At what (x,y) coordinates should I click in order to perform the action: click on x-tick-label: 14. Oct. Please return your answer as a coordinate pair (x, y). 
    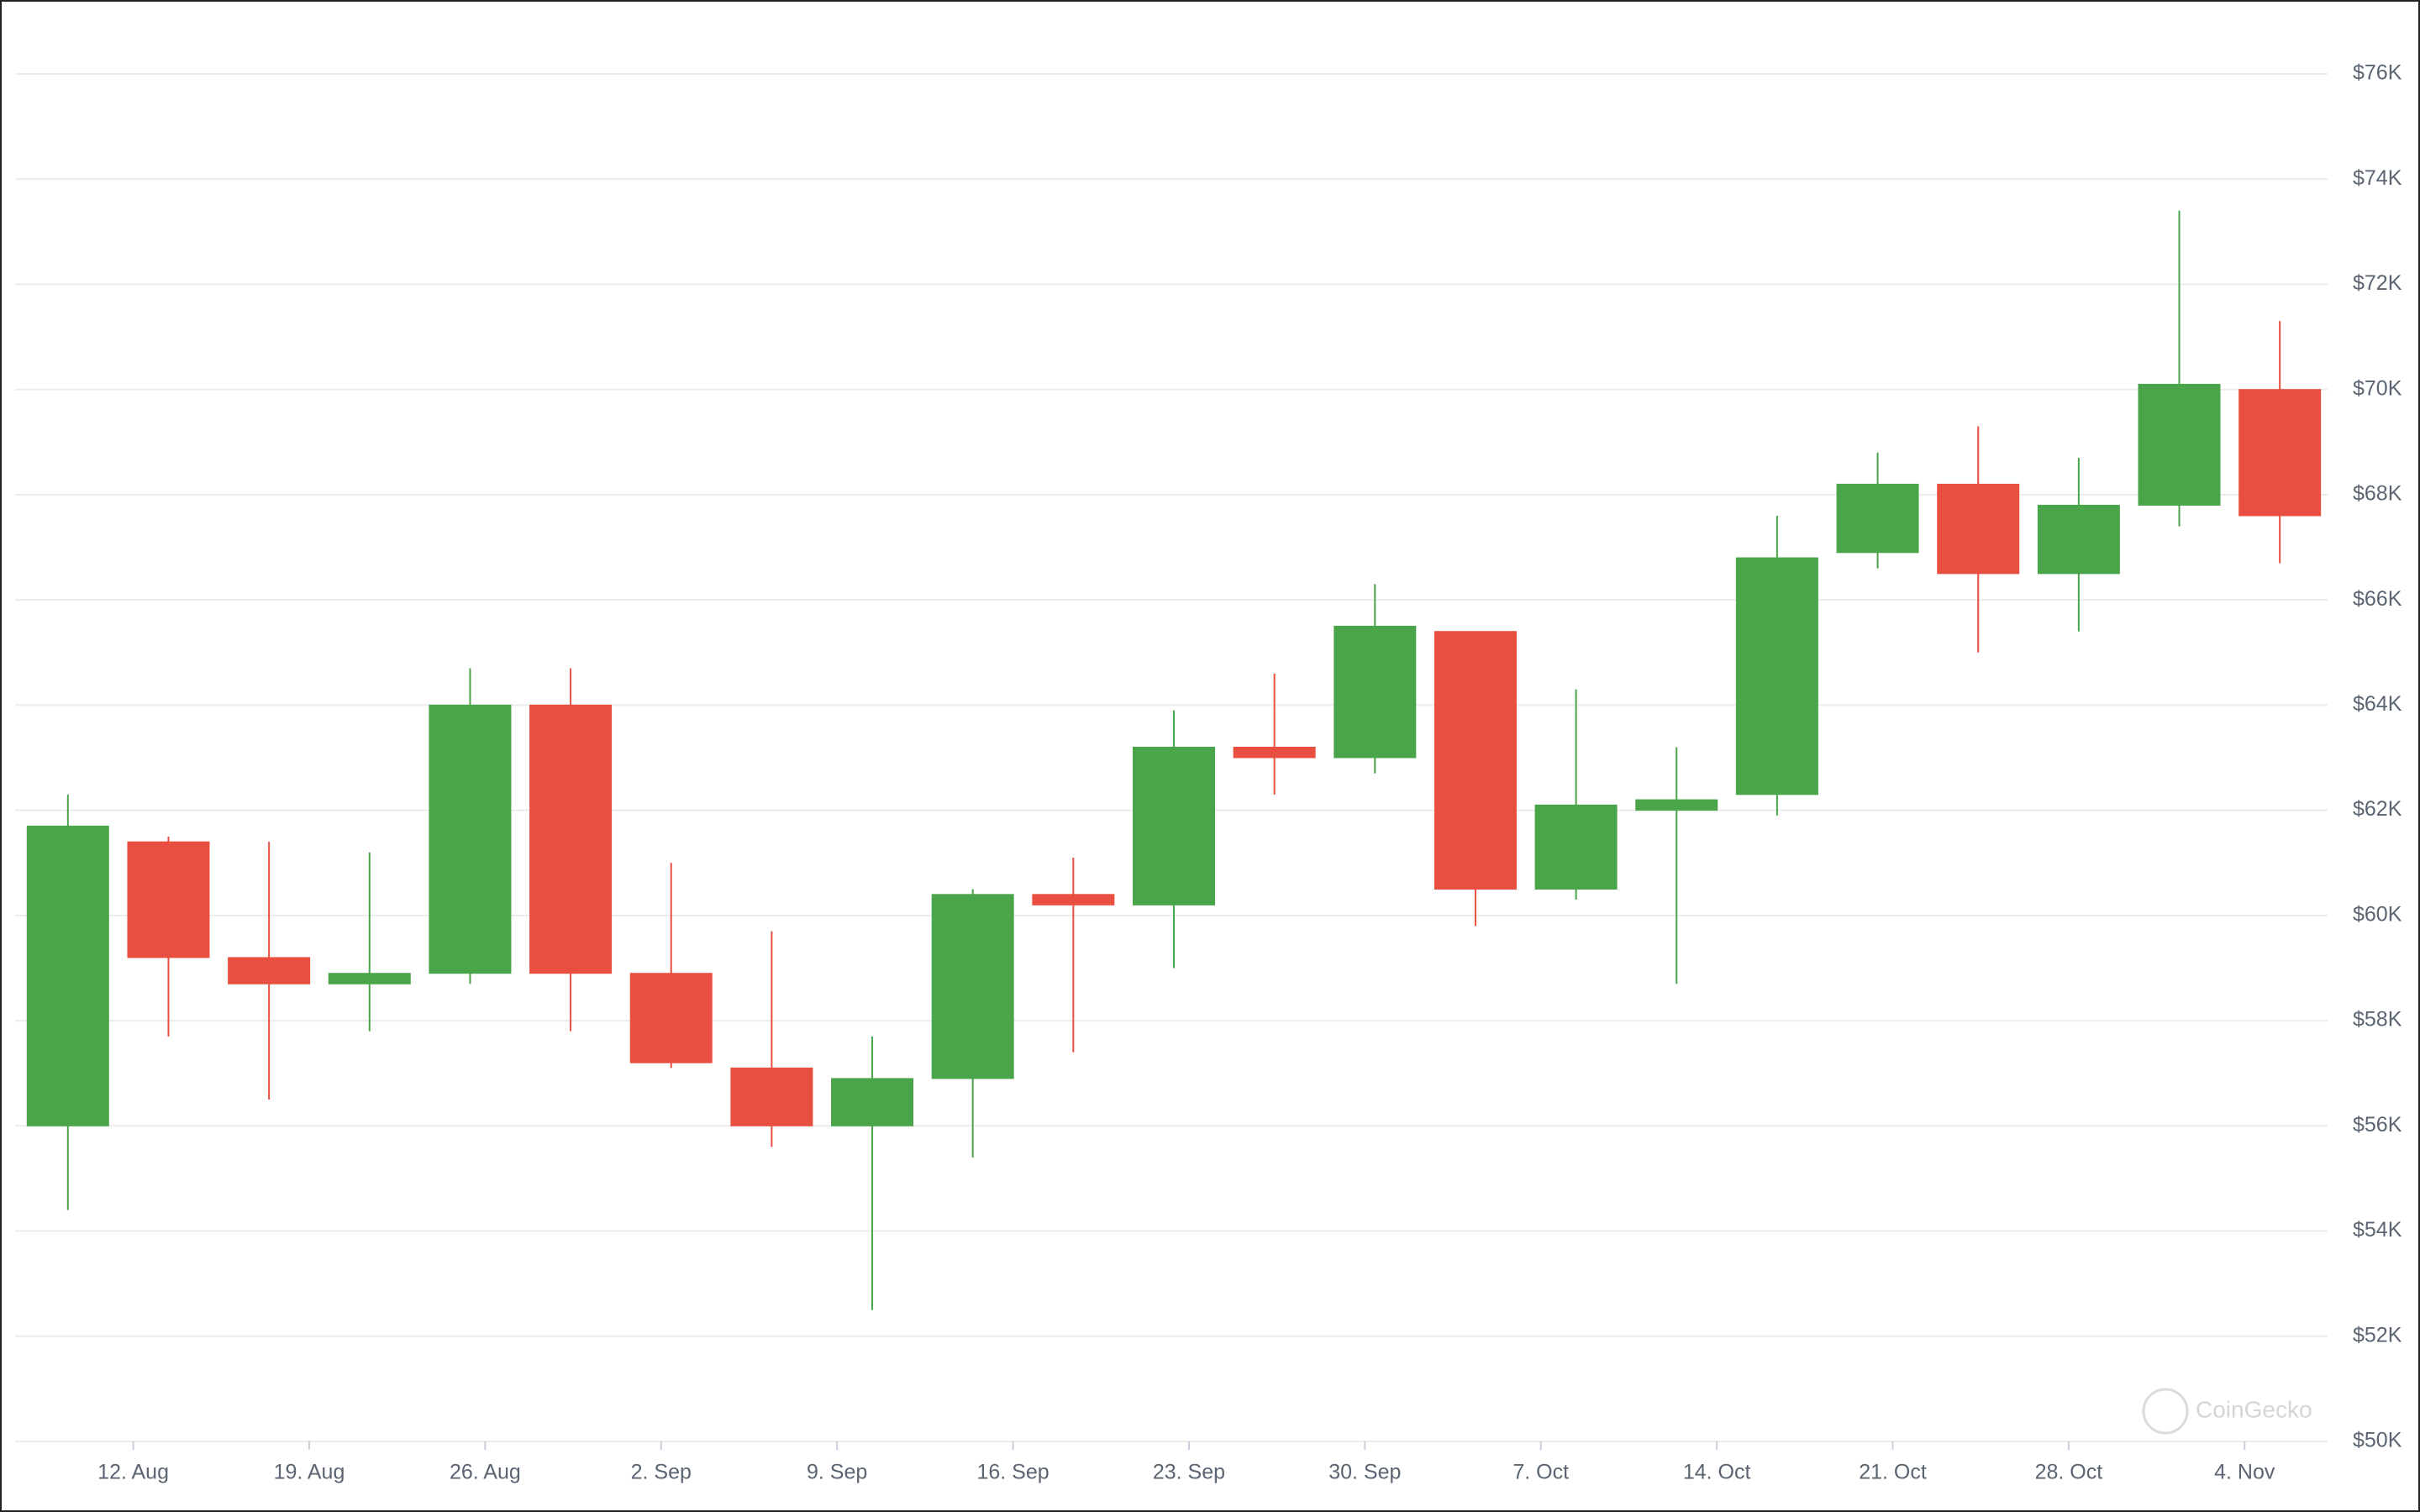
    Looking at the image, I should click on (1717, 1472).